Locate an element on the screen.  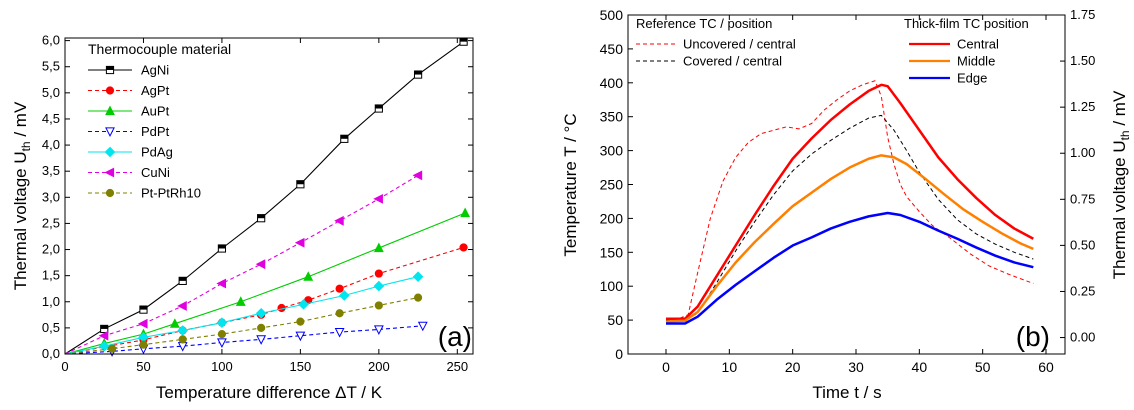
panel-b-x-tick-label-20: 20 is located at coordinates (793, 367).